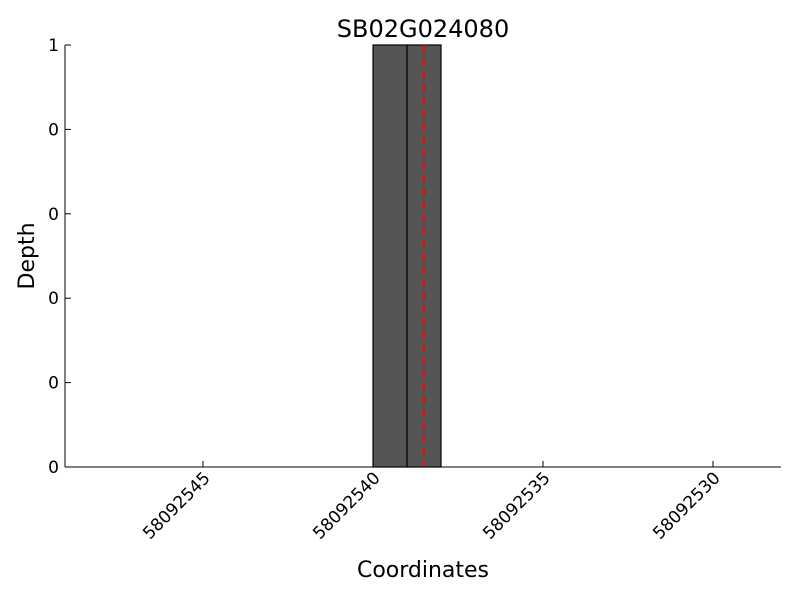 This screenshot has height=604, width=800. Describe the element at coordinates (27, 255) in the screenshot. I see `y-axis-label: Depth` at that location.